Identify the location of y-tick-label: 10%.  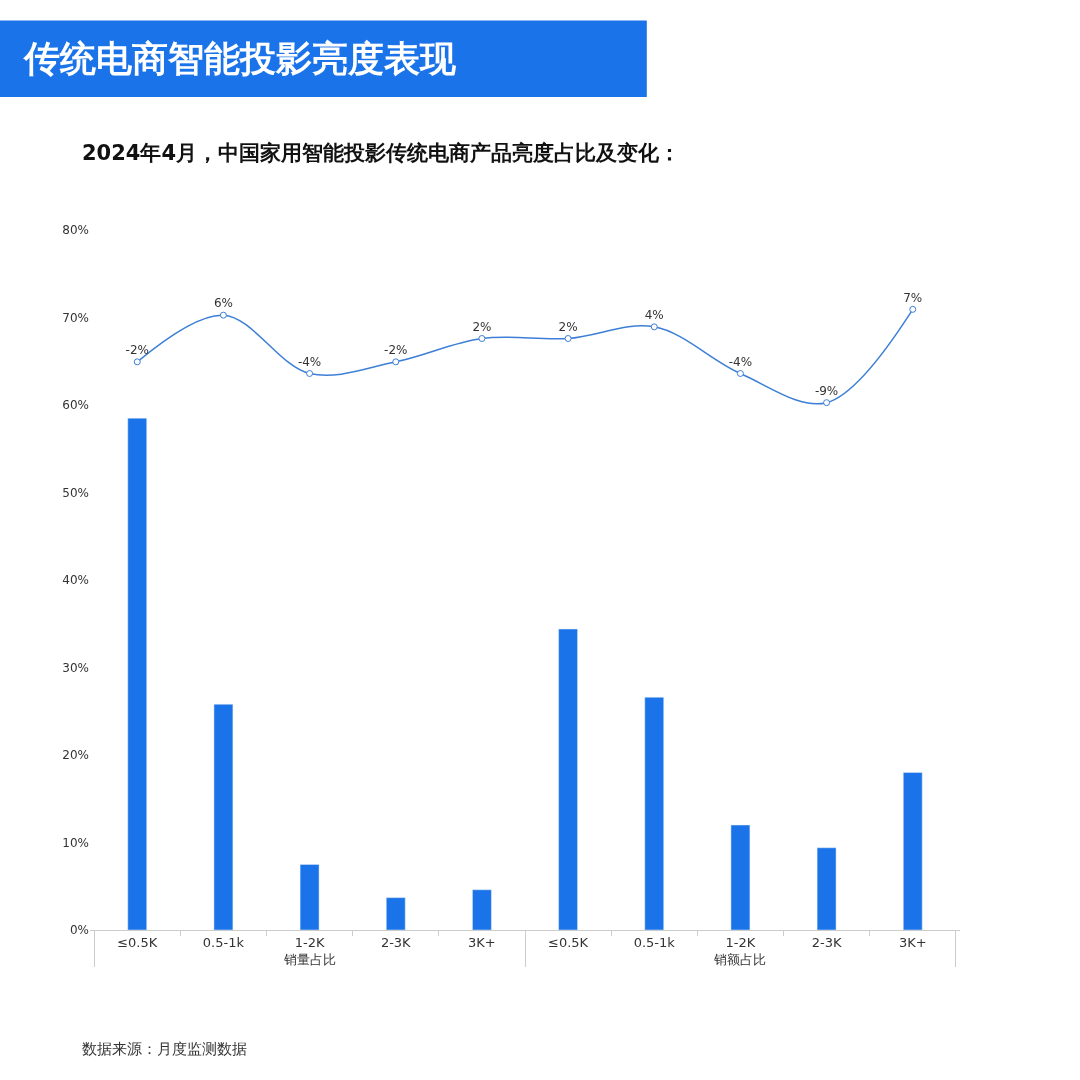
(75, 842).